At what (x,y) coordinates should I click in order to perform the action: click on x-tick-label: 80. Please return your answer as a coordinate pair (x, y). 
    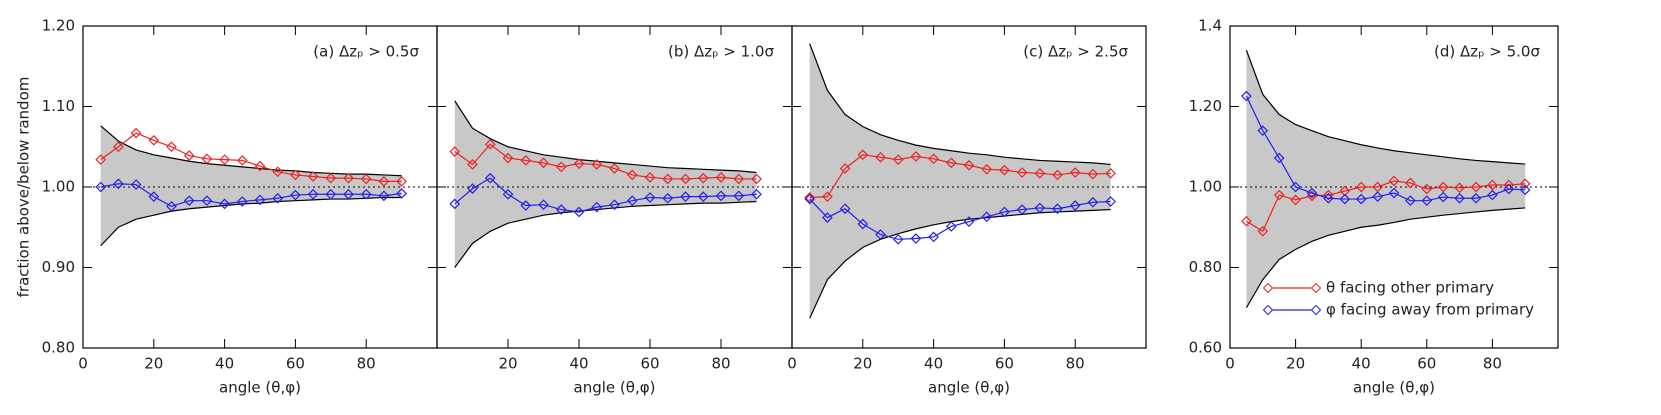
    Looking at the image, I should click on (1492, 364).